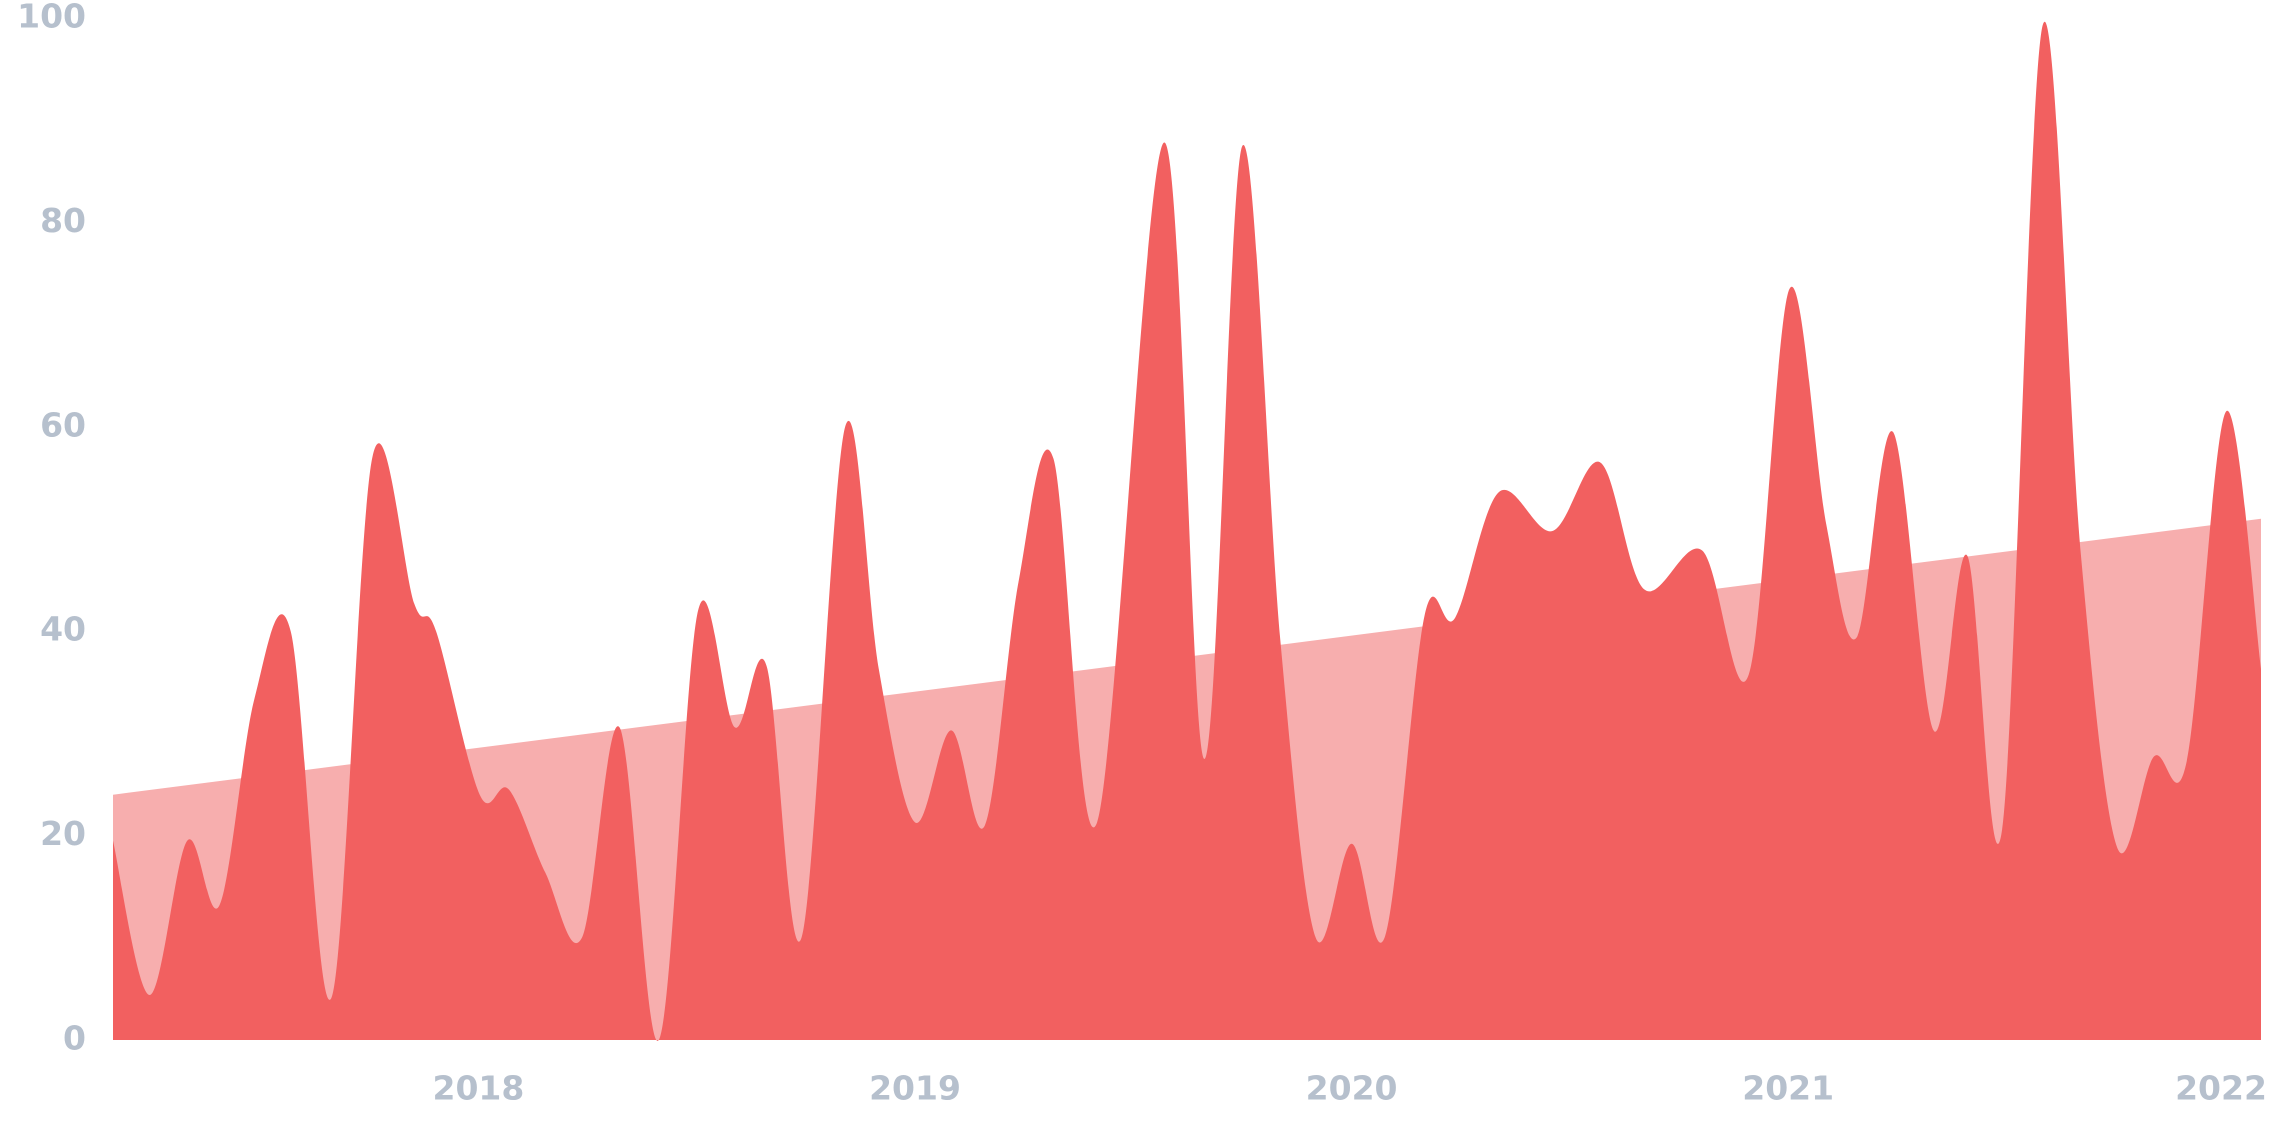 The width and height of the screenshot is (2282, 1140). I want to click on y-tick-label: 0, so click(74, 1038).